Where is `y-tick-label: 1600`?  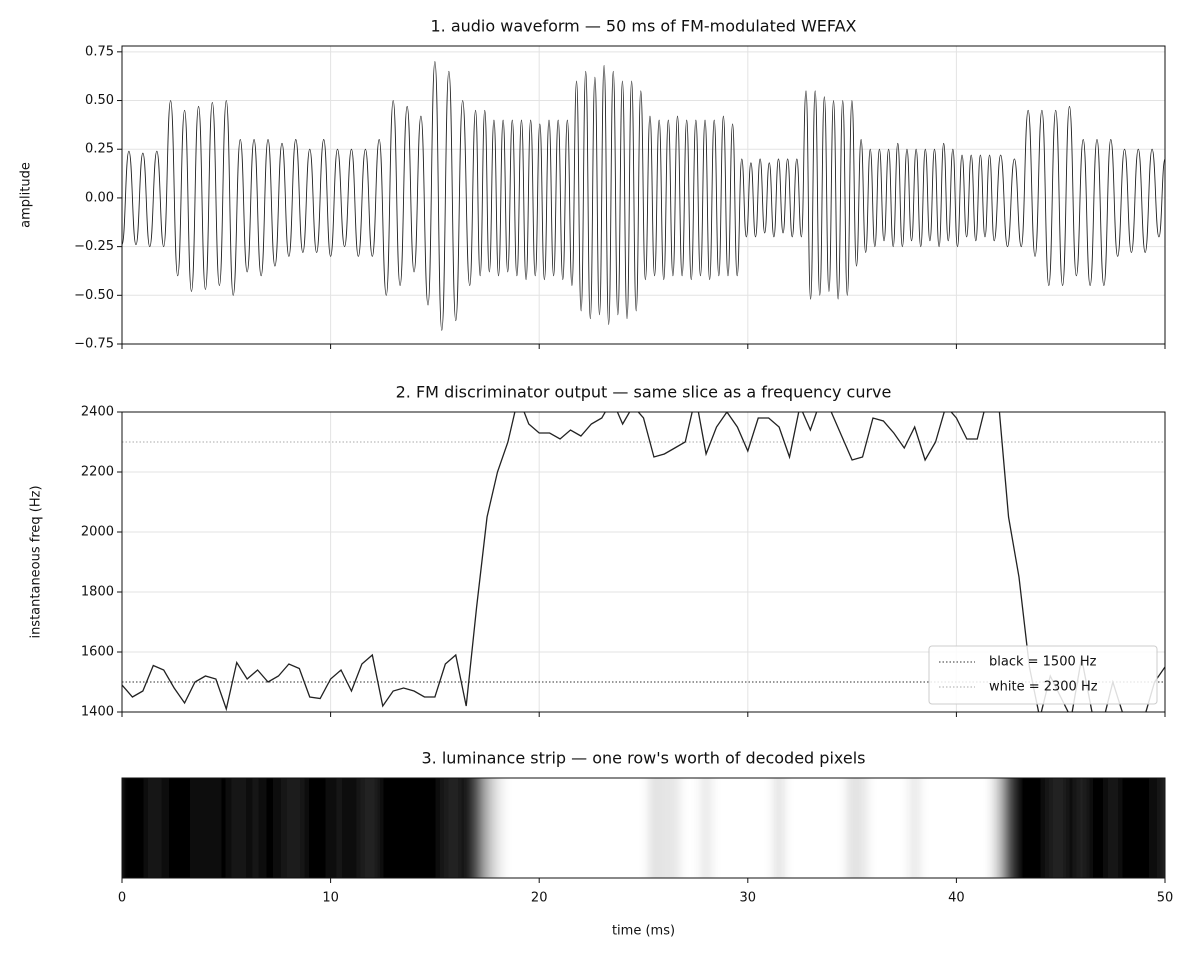
y-tick-label: 1600 is located at coordinates (97, 652).